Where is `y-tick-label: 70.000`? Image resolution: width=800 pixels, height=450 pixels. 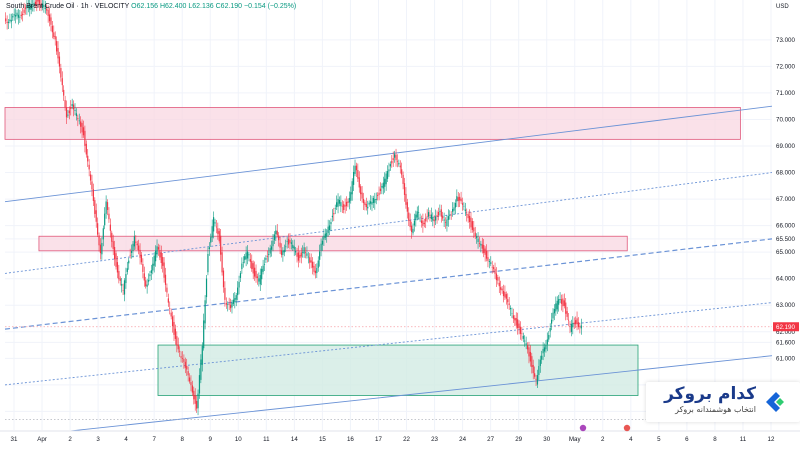
y-tick-label: 70.000 is located at coordinates (785, 119).